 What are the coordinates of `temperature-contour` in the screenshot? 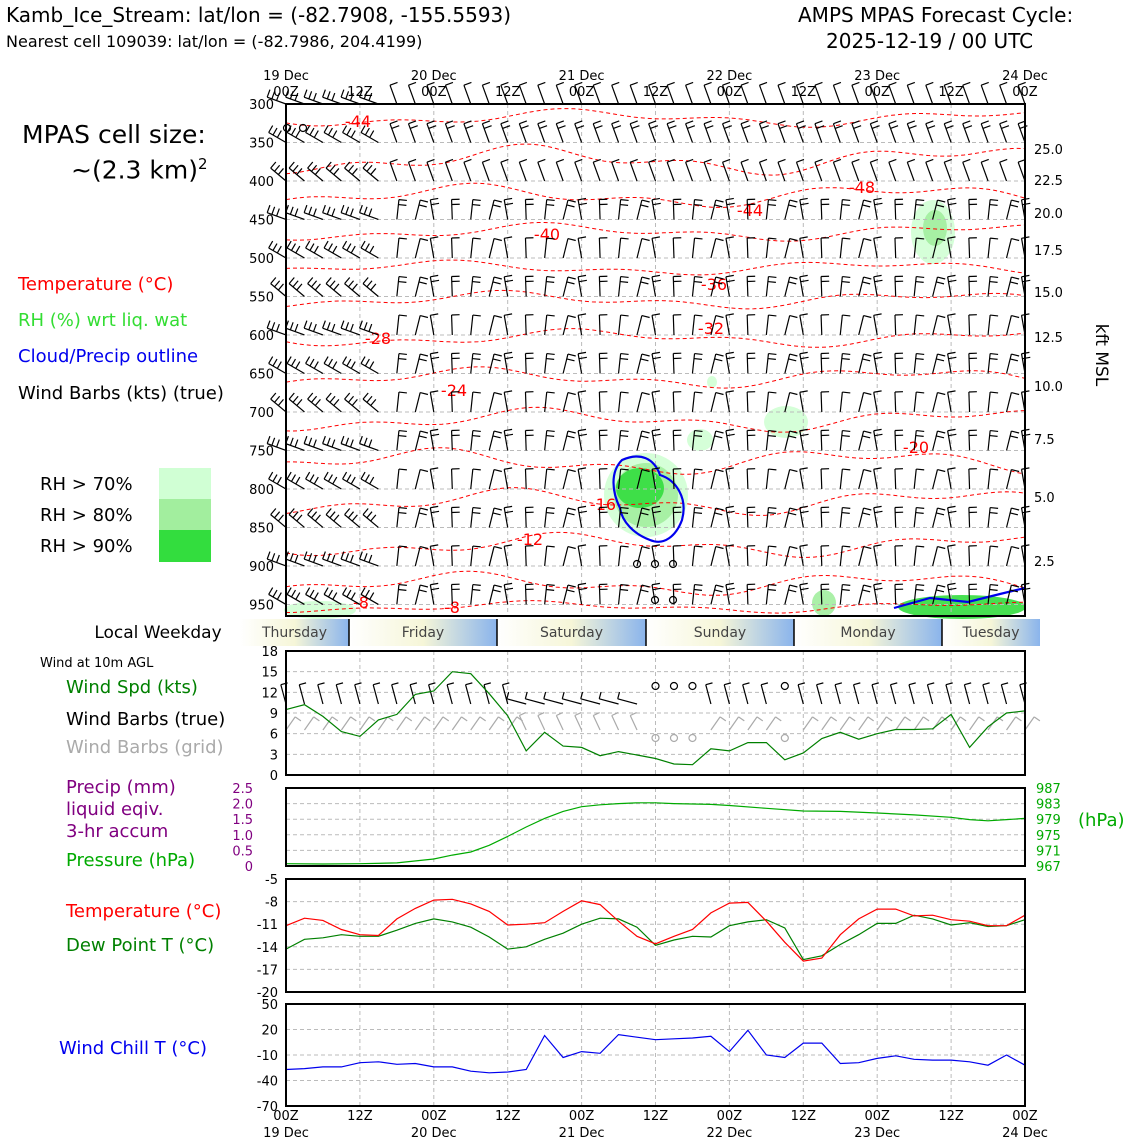 It's located at (655, 232).